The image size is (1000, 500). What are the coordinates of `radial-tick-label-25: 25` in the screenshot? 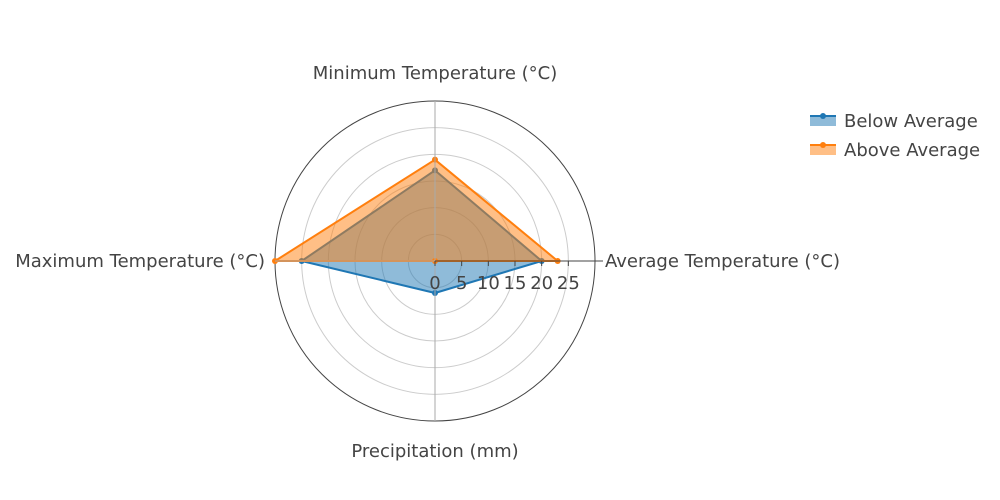 It's located at (568, 283).